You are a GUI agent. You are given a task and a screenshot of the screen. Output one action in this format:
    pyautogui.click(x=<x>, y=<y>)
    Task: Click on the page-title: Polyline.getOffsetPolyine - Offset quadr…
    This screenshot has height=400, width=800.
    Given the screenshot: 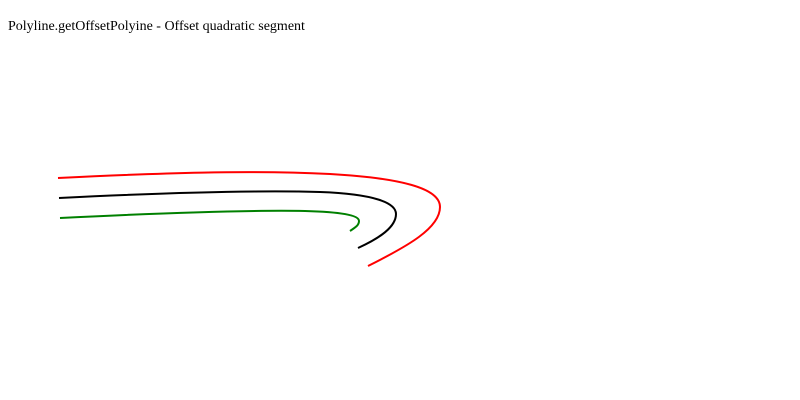 What is the action you would take?
    pyautogui.click(x=156, y=26)
    